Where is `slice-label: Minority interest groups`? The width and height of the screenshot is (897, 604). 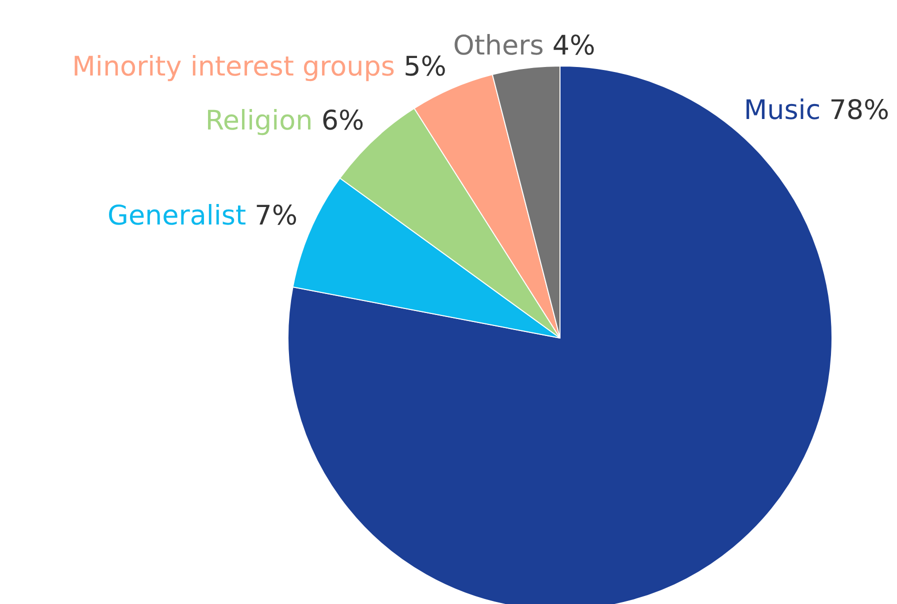 slice-label: Minority interest groups is located at coordinates (233, 67).